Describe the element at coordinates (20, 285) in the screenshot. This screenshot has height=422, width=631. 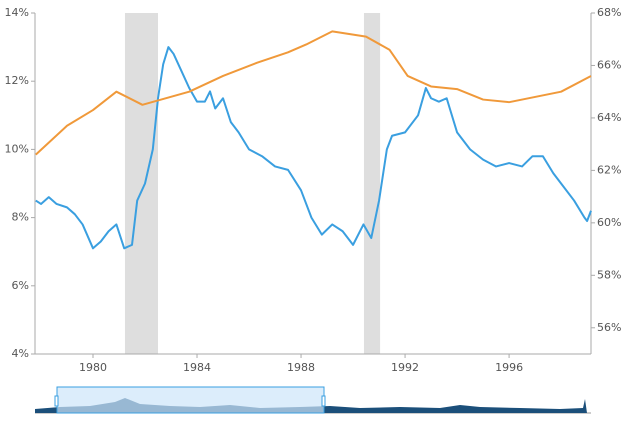
I see `y-tick-label: 6%` at that location.